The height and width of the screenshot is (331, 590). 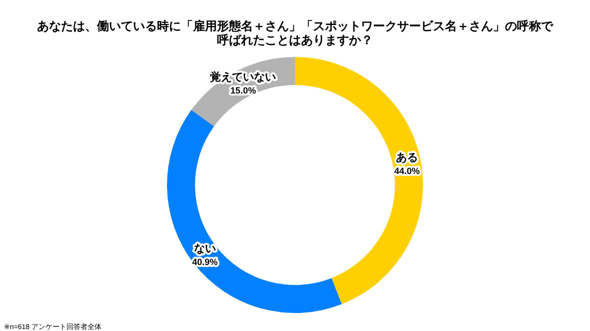 What do you see at coordinates (295, 33) in the screenshot?
I see `chart-title: あなたは、働いている時に「雇用形態名＋さん」「スポットワークサービス名＋さん」の呼称で呼ばれたことはありますか？` at bounding box center [295, 33].